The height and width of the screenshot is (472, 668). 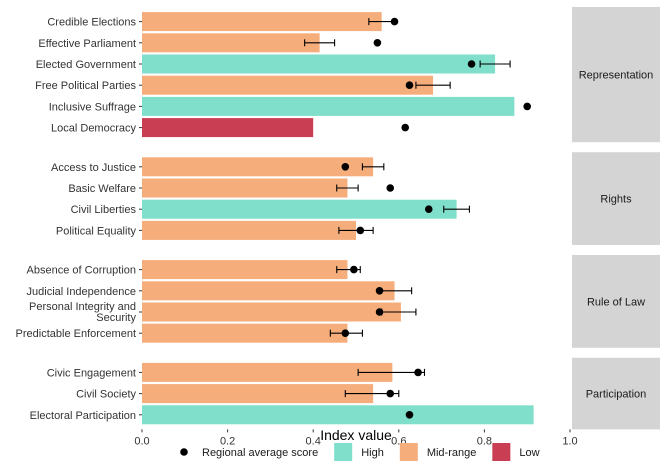 I want to click on facet-strip-label: Rule of Law, so click(x=616, y=302).